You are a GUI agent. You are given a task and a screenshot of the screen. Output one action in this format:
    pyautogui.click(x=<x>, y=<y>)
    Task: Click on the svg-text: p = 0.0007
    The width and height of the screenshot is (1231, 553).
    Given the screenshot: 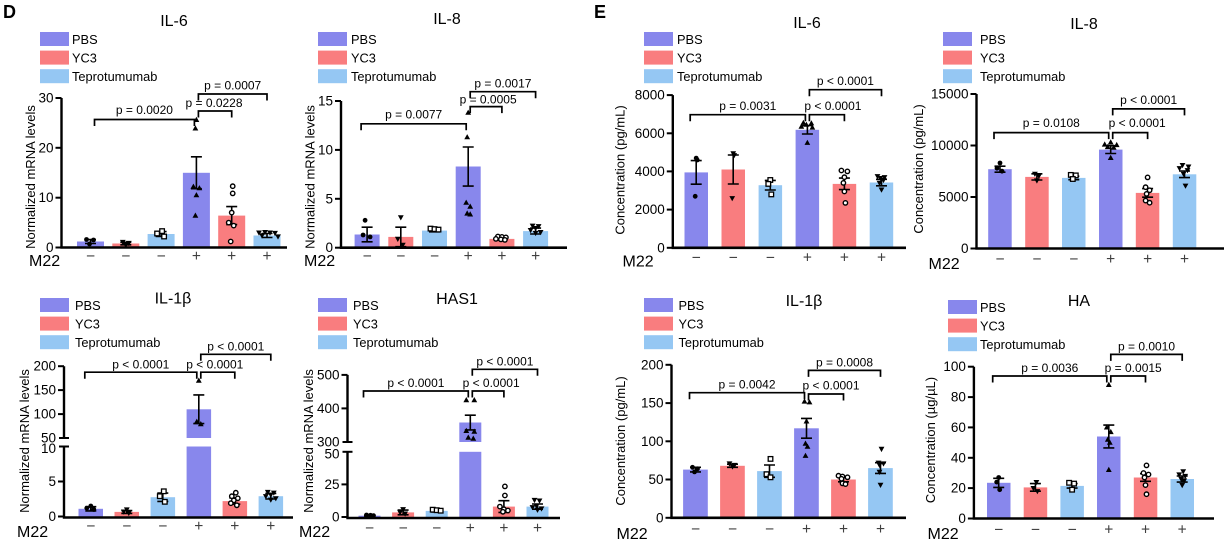 What is the action you would take?
    pyautogui.click(x=232, y=86)
    